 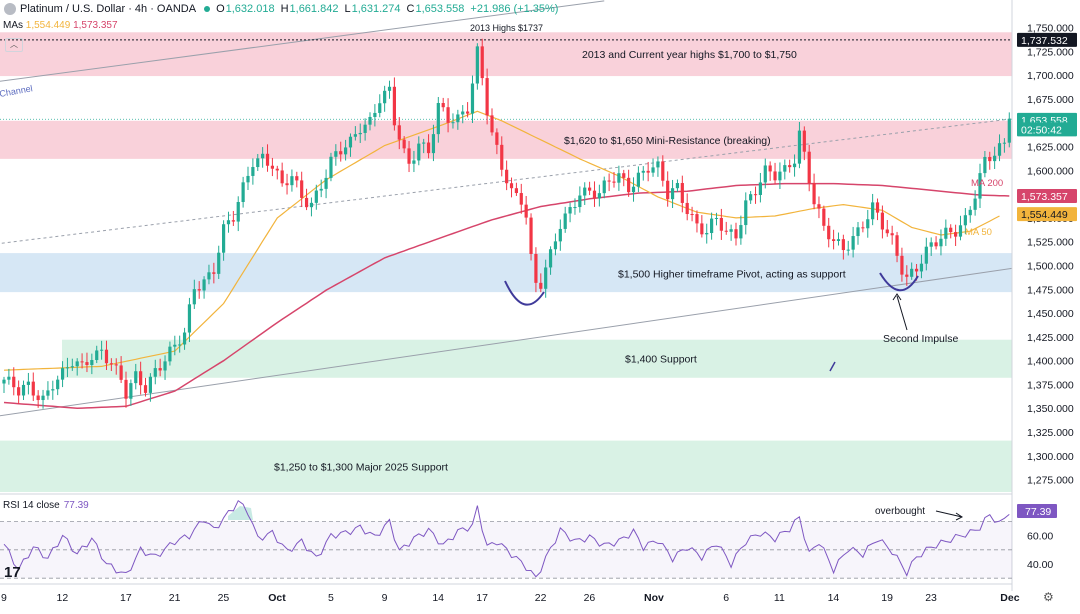 I want to click on time-tick-label: 5, so click(x=331, y=598).